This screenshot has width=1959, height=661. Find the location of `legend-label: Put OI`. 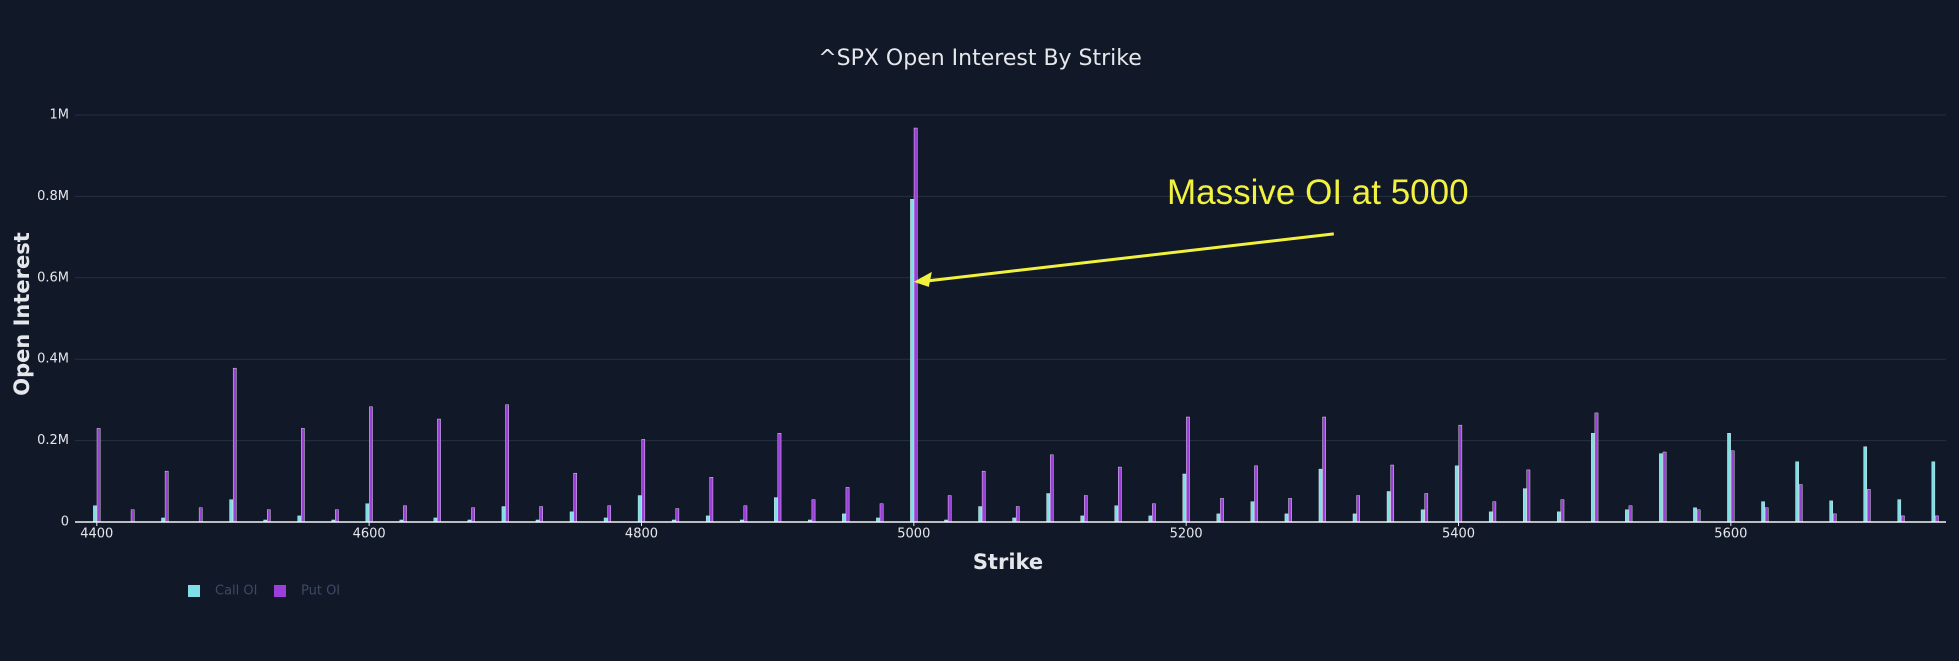

legend-label: Put OI is located at coordinates (320, 591).